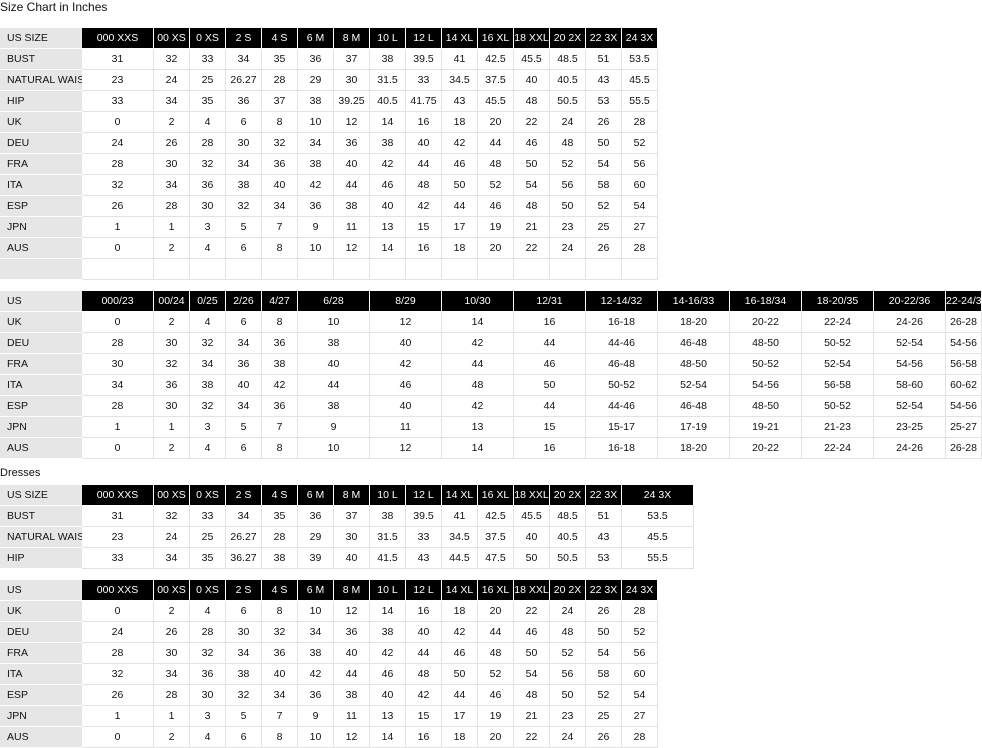 Image resolution: width=982 pixels, height=748 pixels. Describe the element at coordinates (496, 611) in the screenshot. I see `size-cell: 20` at that location.